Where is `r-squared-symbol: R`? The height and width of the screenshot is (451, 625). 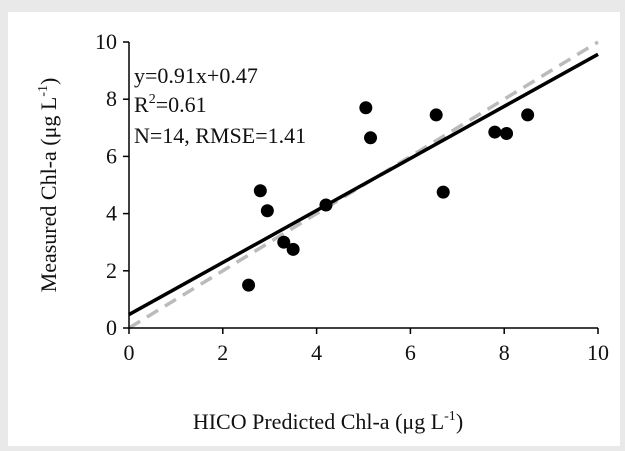 r-squared-symbol: R is located at coordinates (141, 104).